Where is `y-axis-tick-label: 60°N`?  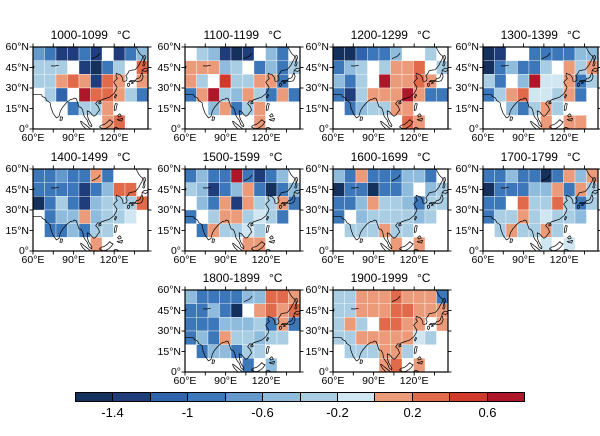 y-axis-tick-label: 60°N is located at coordinates (317, 169).